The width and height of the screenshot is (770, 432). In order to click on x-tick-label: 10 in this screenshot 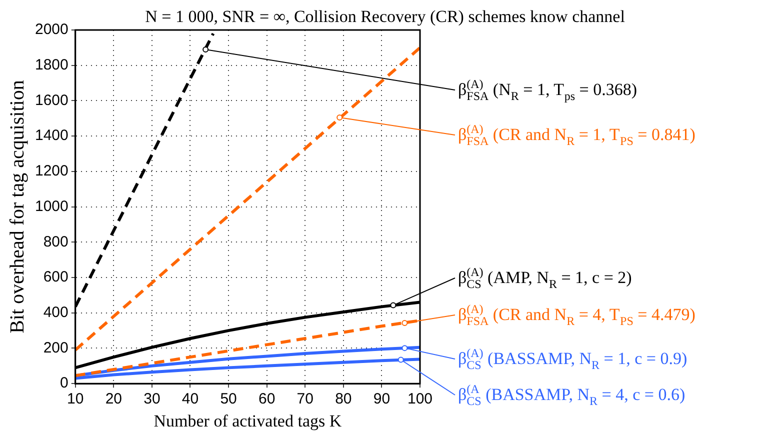, I will do `click(75, 399)`.